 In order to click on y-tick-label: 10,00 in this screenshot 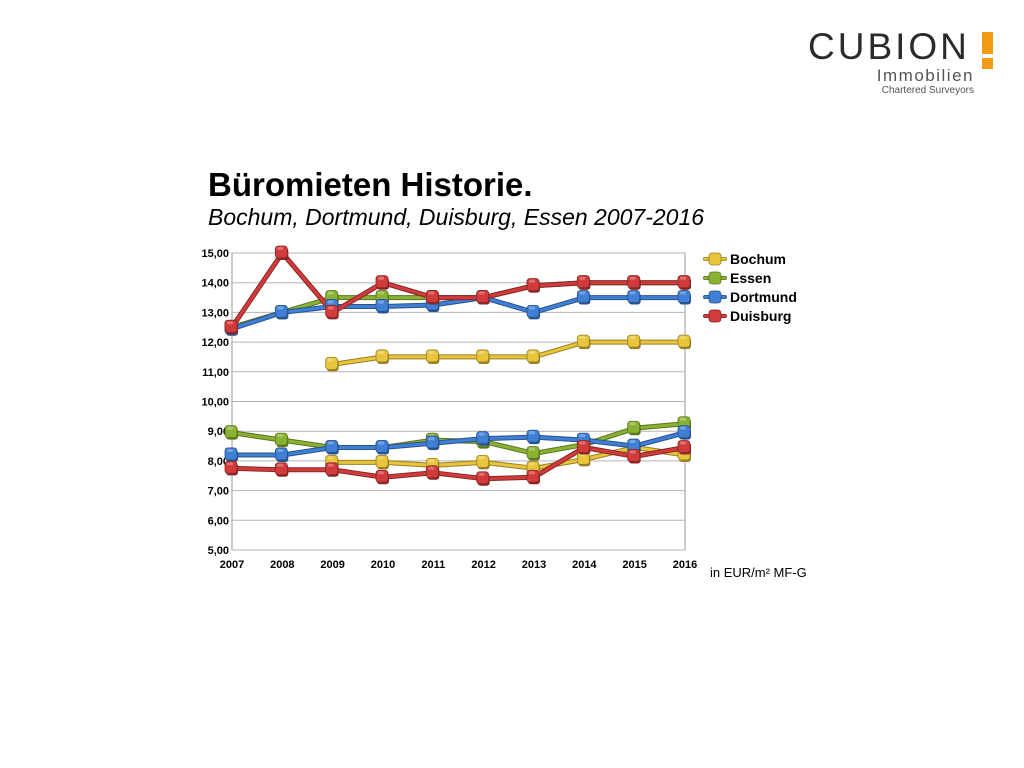, I will do `click(215, 403)`.